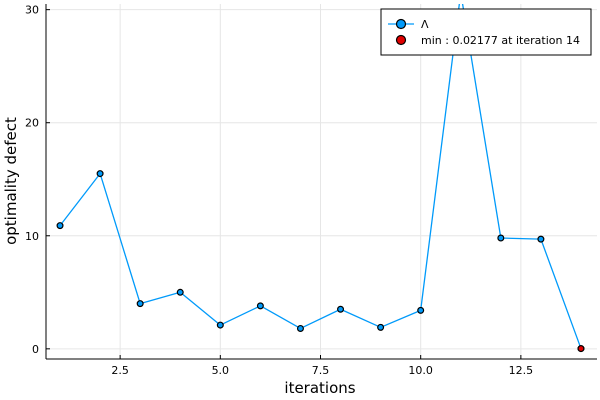  I want to click on y-tick-label: 10, so click(32, 236).